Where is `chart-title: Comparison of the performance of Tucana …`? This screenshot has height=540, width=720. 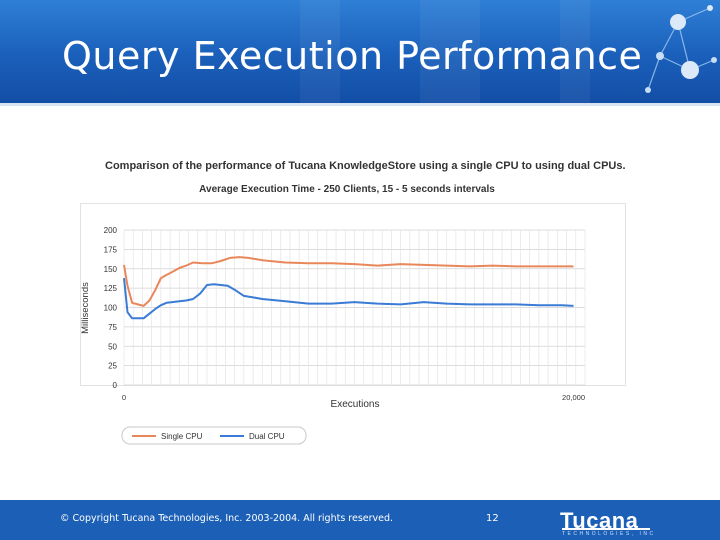
chart-title: Comparison of the performance of Tucana … is located at coordinates (365, 166).